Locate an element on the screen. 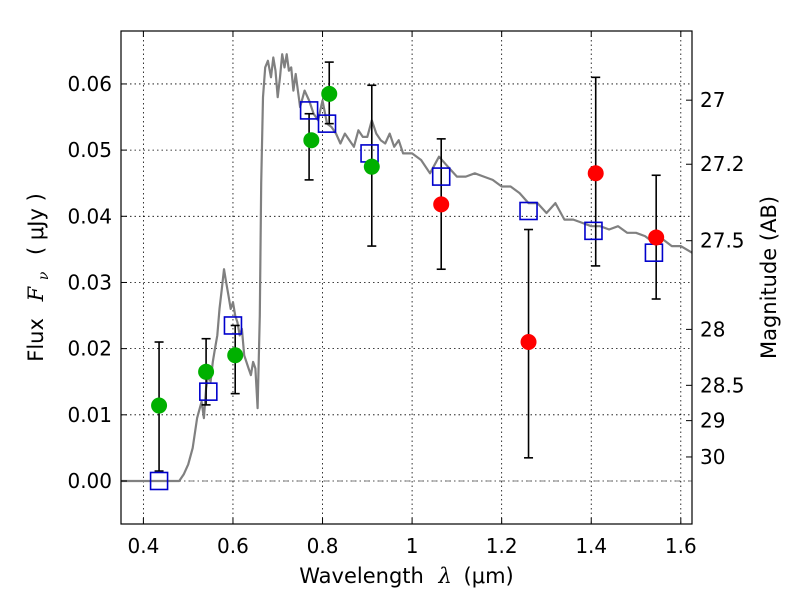 This screenshot has height=600, width=800. x-tick-label: 1.2 is located at coordinates (502, 546).